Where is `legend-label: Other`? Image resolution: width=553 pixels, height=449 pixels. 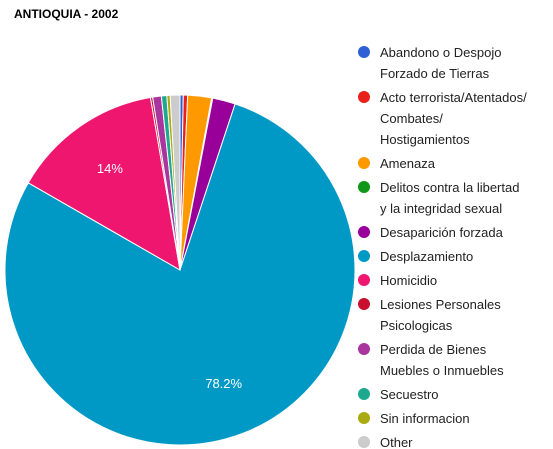
legend-label: Other is located at coordinates (396, 442).